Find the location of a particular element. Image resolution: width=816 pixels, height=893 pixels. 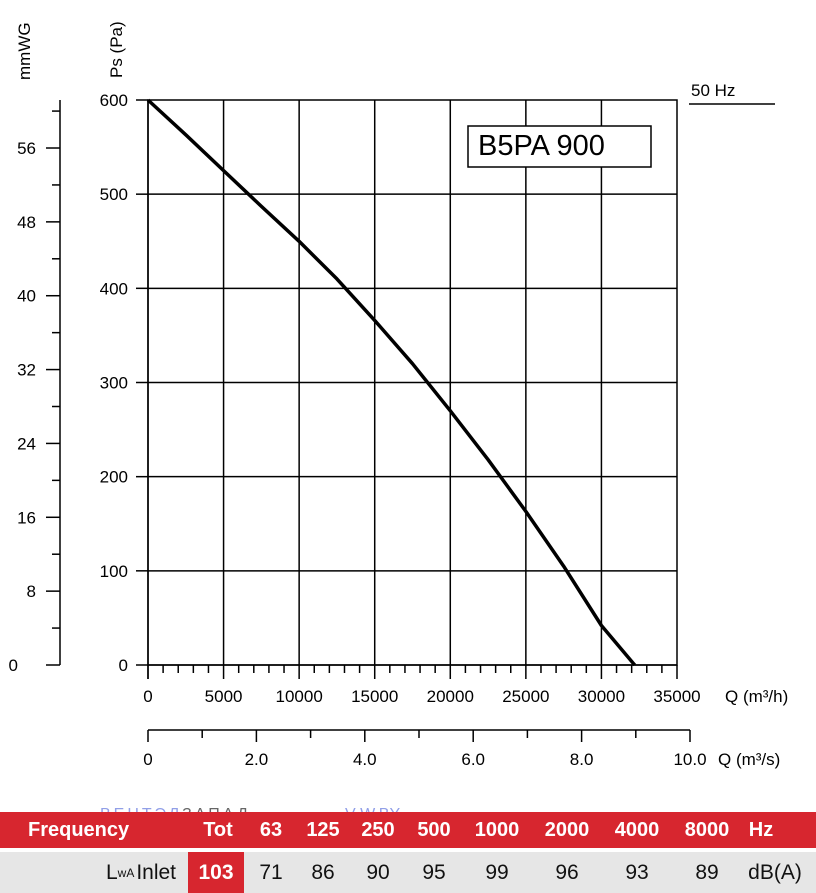

y-tick-label: 400 is located at coordinates (114, 288).